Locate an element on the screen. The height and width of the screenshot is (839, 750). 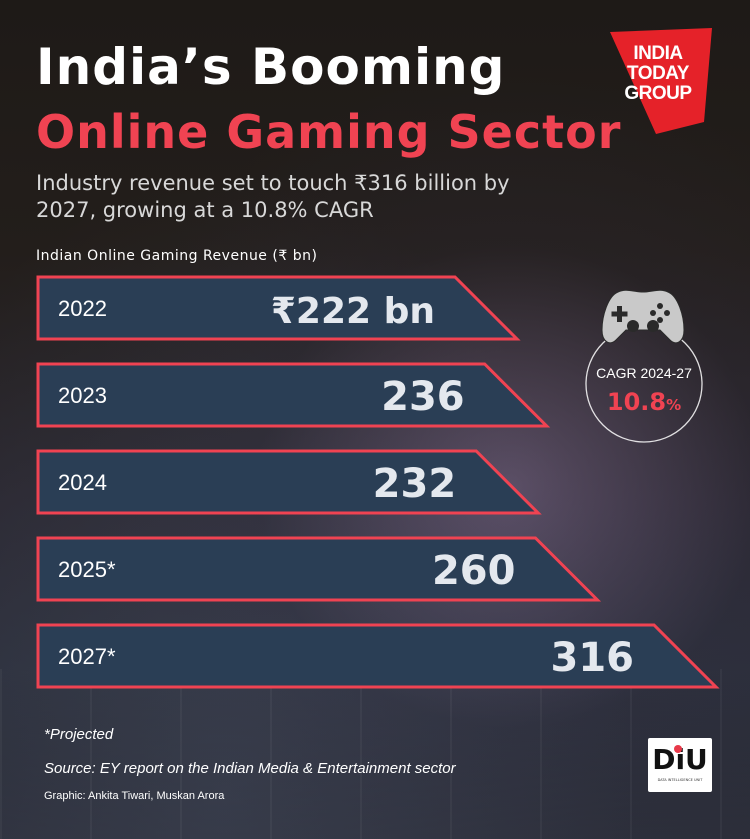
bar-2027-projected is located at coordinates (378, 656).